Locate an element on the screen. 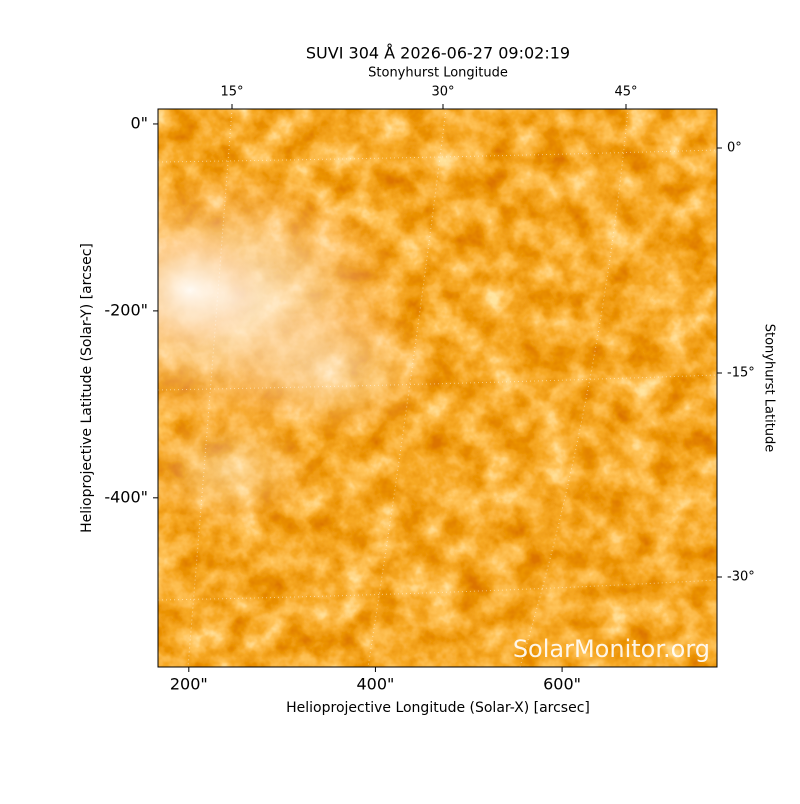 The height and width of the screenshot is (804, 800). y2-label: Stonyhurst Latitude is located at coordinates (769, 388).